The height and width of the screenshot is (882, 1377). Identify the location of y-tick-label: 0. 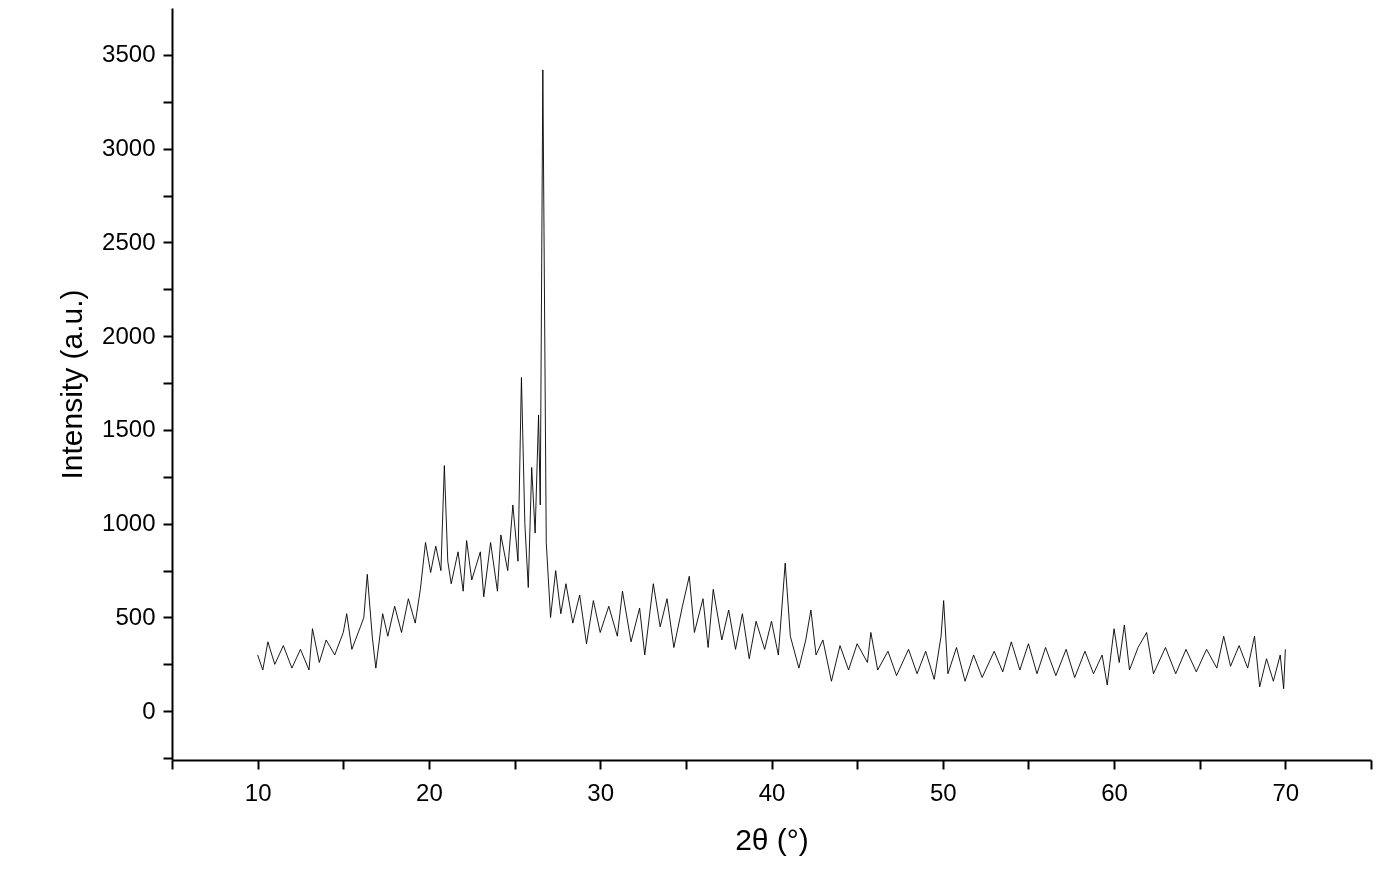
(149, 710).